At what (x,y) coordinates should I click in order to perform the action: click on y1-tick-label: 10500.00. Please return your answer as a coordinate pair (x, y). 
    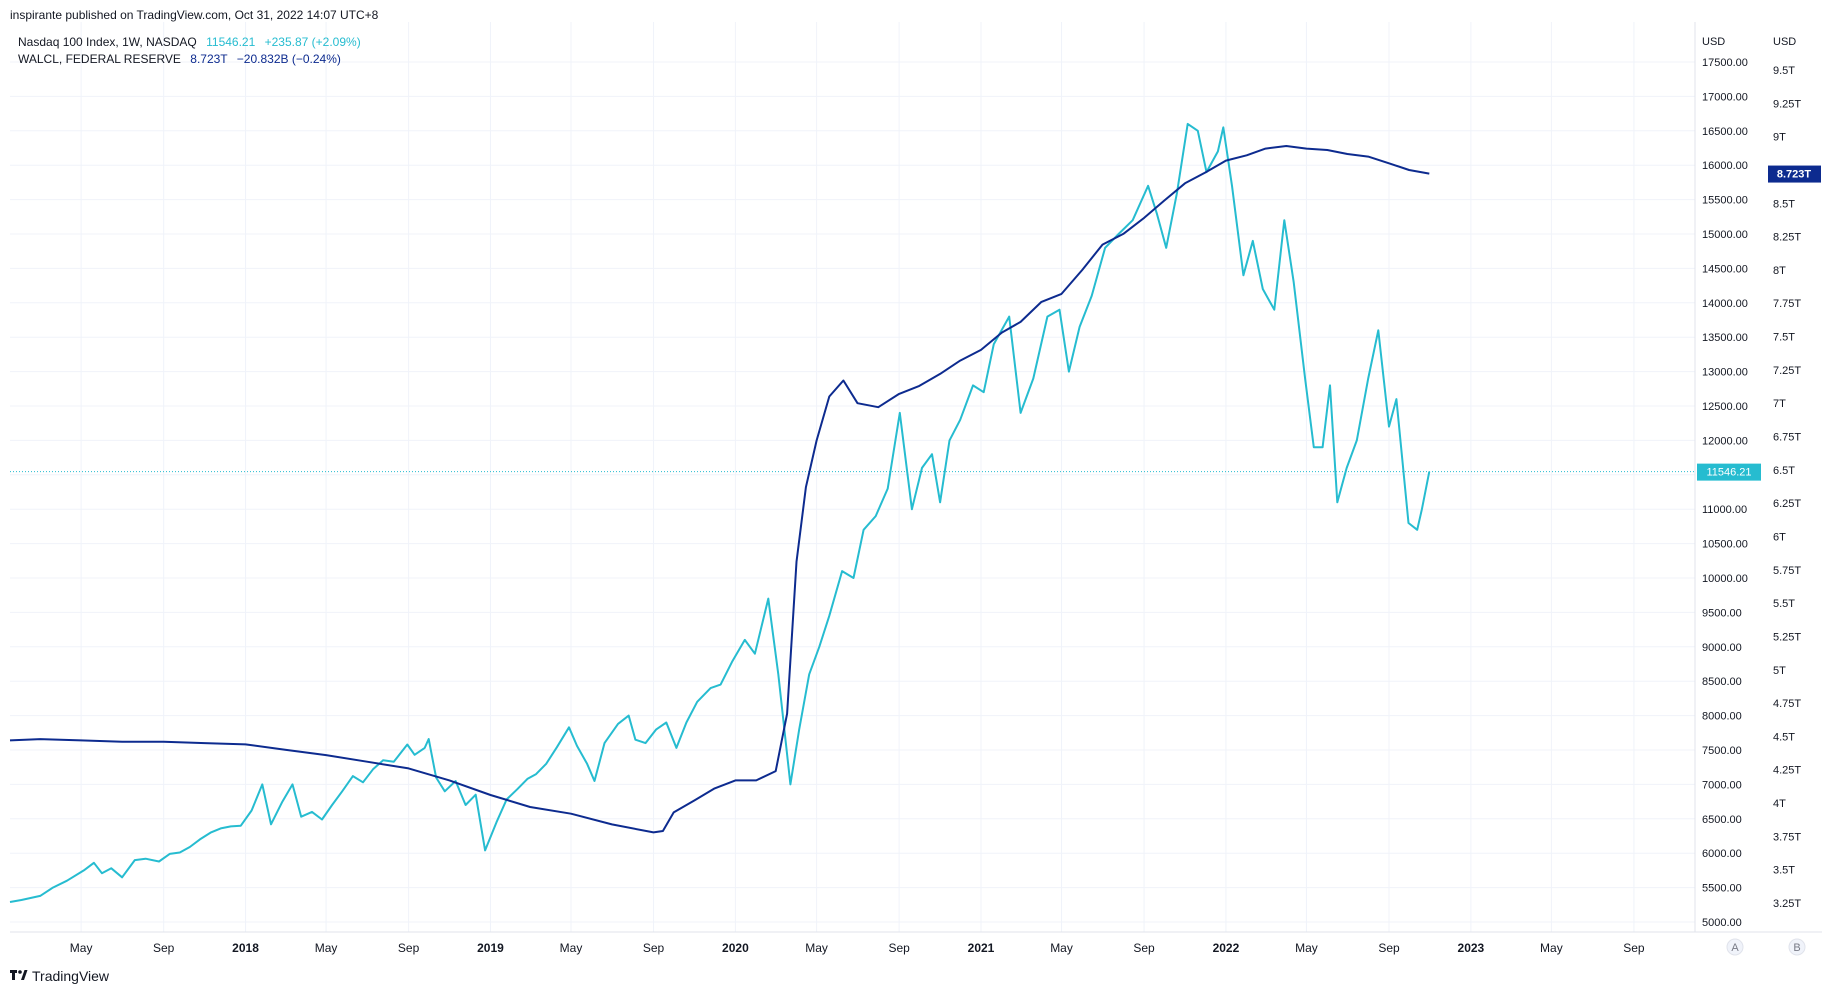
    Looking at the image, I should click on (1725, 545).